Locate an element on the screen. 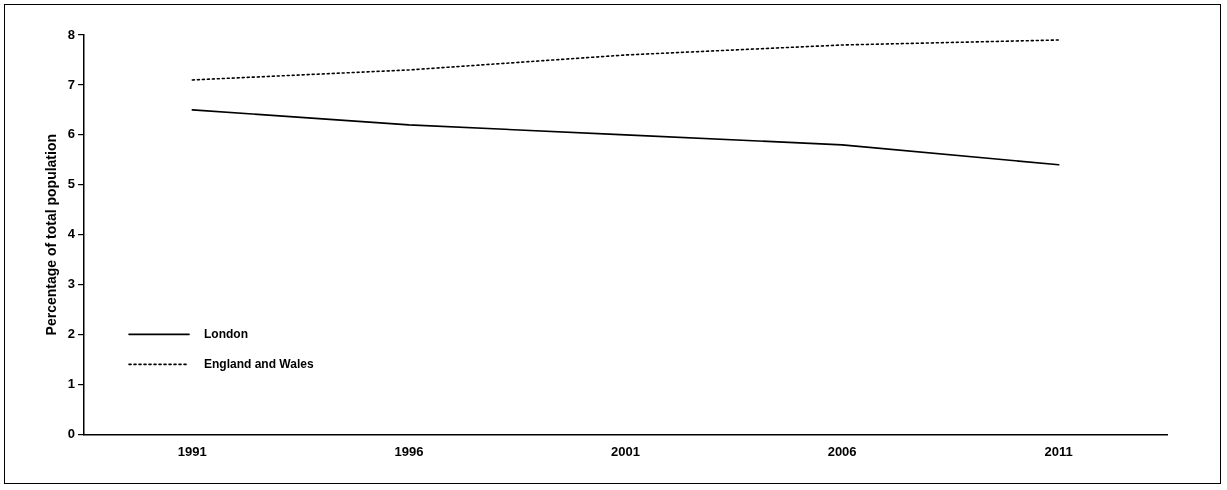  line-series is located at coordinates (625, 60).